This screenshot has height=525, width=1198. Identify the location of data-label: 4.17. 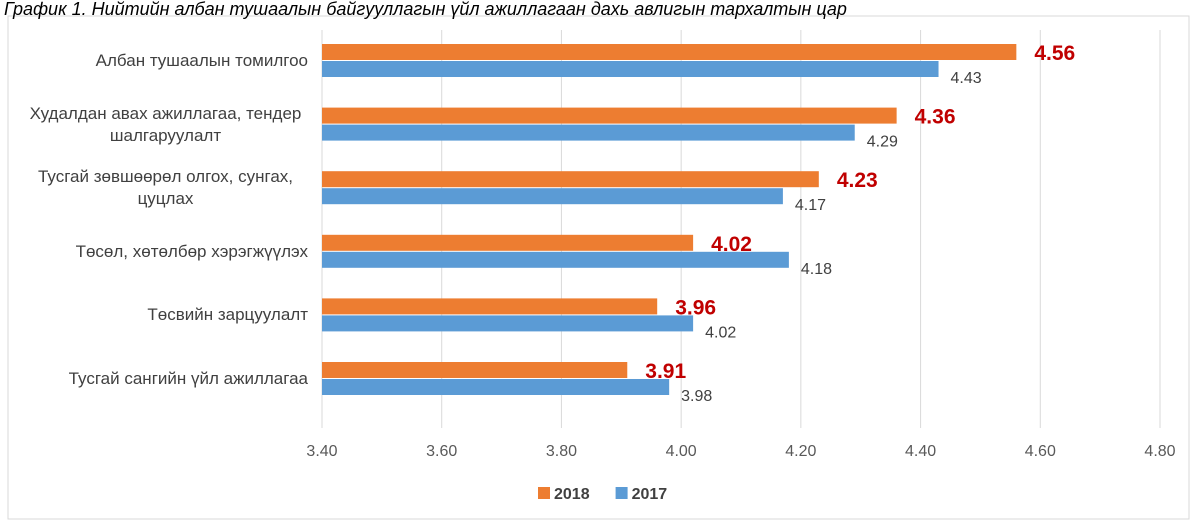
(810, 205).